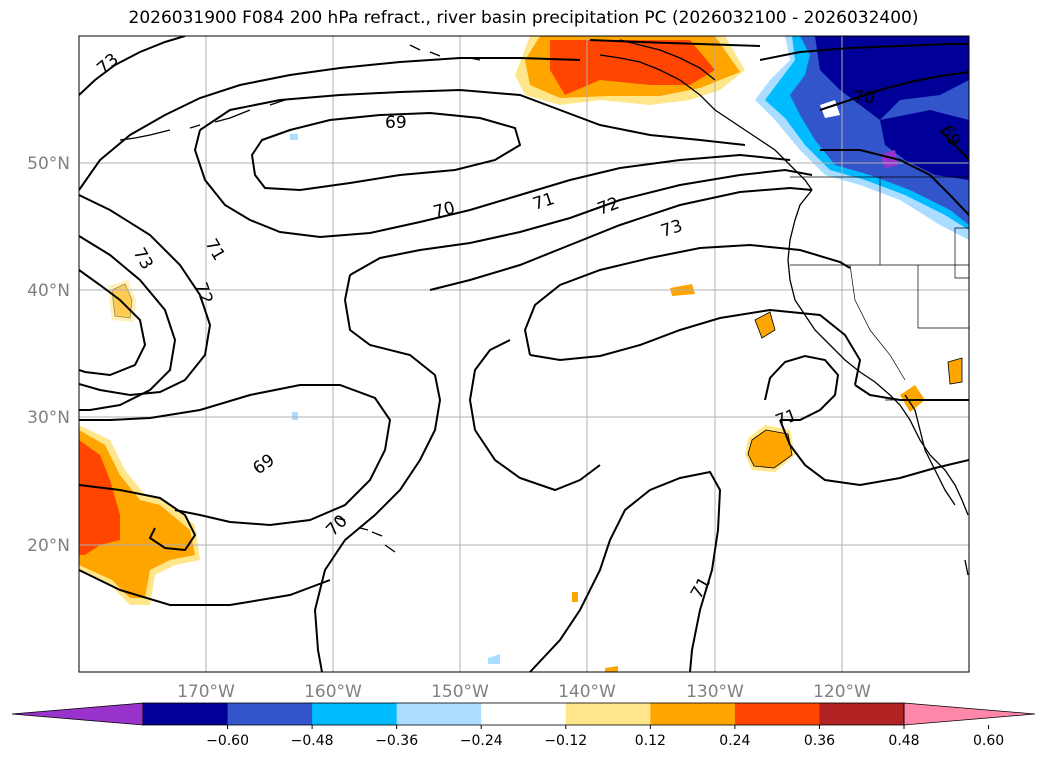  I want to click on lon-label: 120°W, so click(842, 692).